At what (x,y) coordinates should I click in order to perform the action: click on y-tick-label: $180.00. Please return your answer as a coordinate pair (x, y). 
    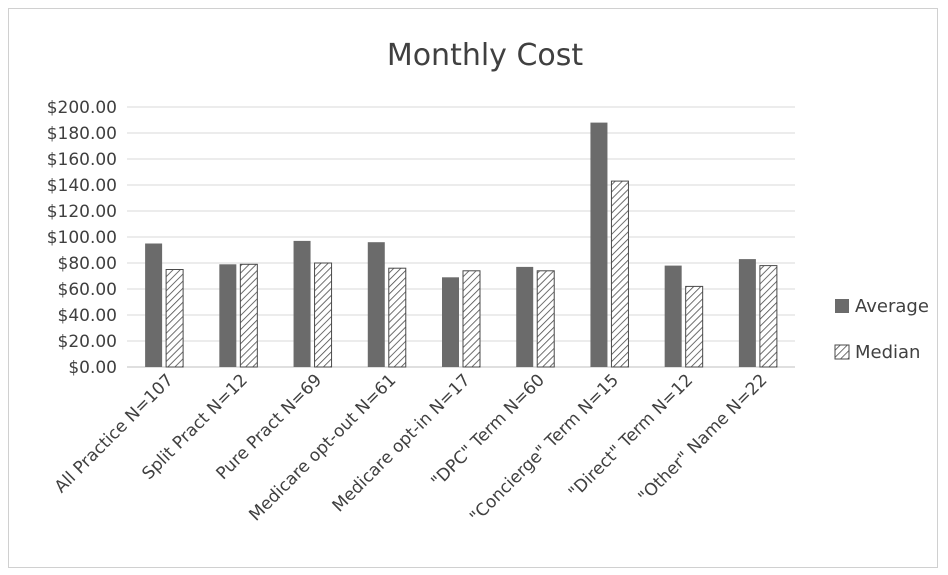
    Looking at the image, I should click on (82, 134).